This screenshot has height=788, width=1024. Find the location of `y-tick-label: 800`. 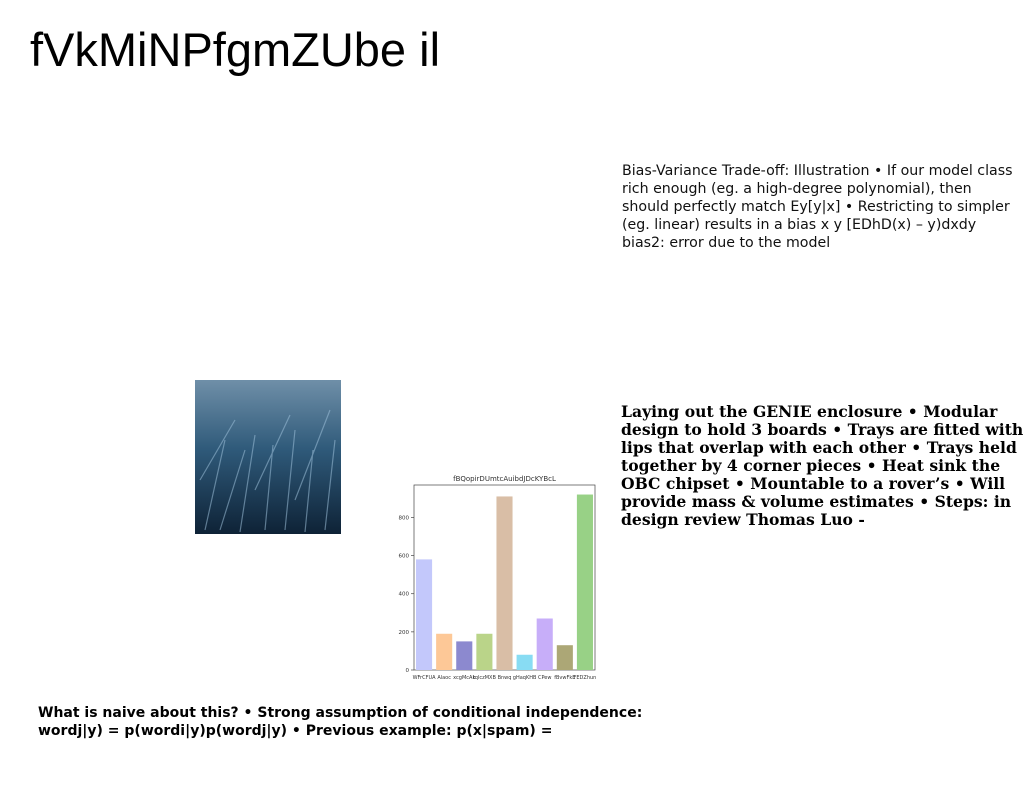

y-tick-label: 800 is located at coordinates (404, 518).